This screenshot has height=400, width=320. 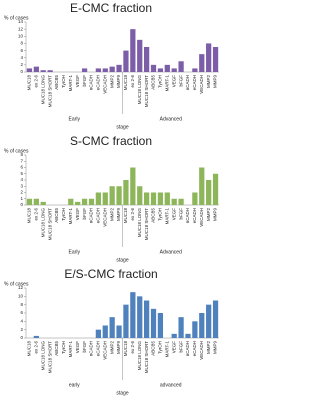 I want to click on y-tick-label: 10, so click(x=21, y=35).